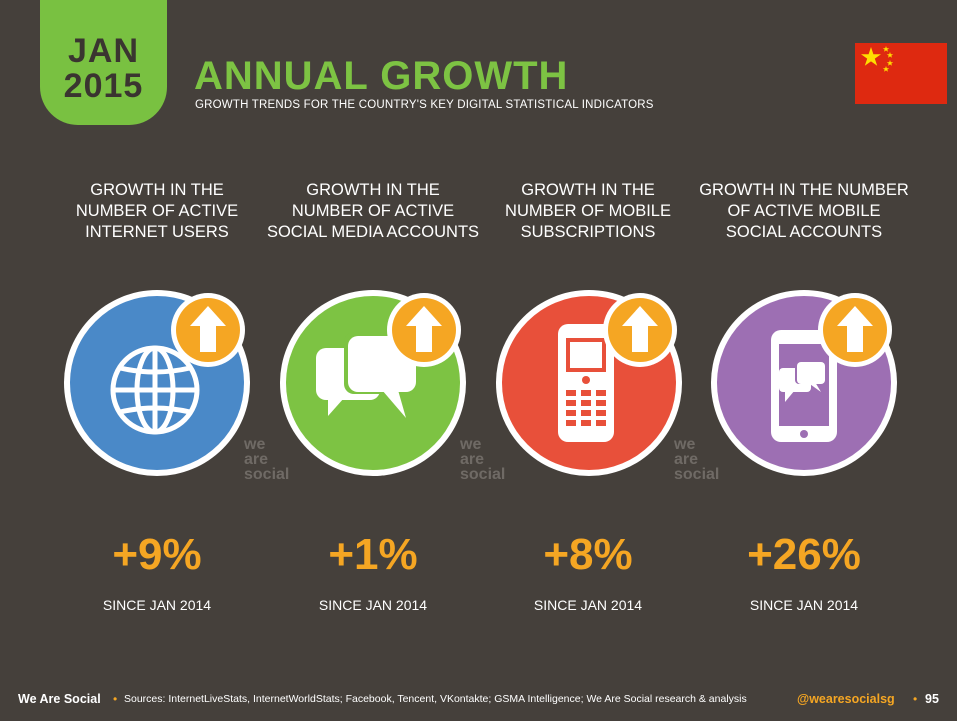  Describe the element at coordinates (373, 383) in the screenshot. I see `social-accounts-circle` at that location.